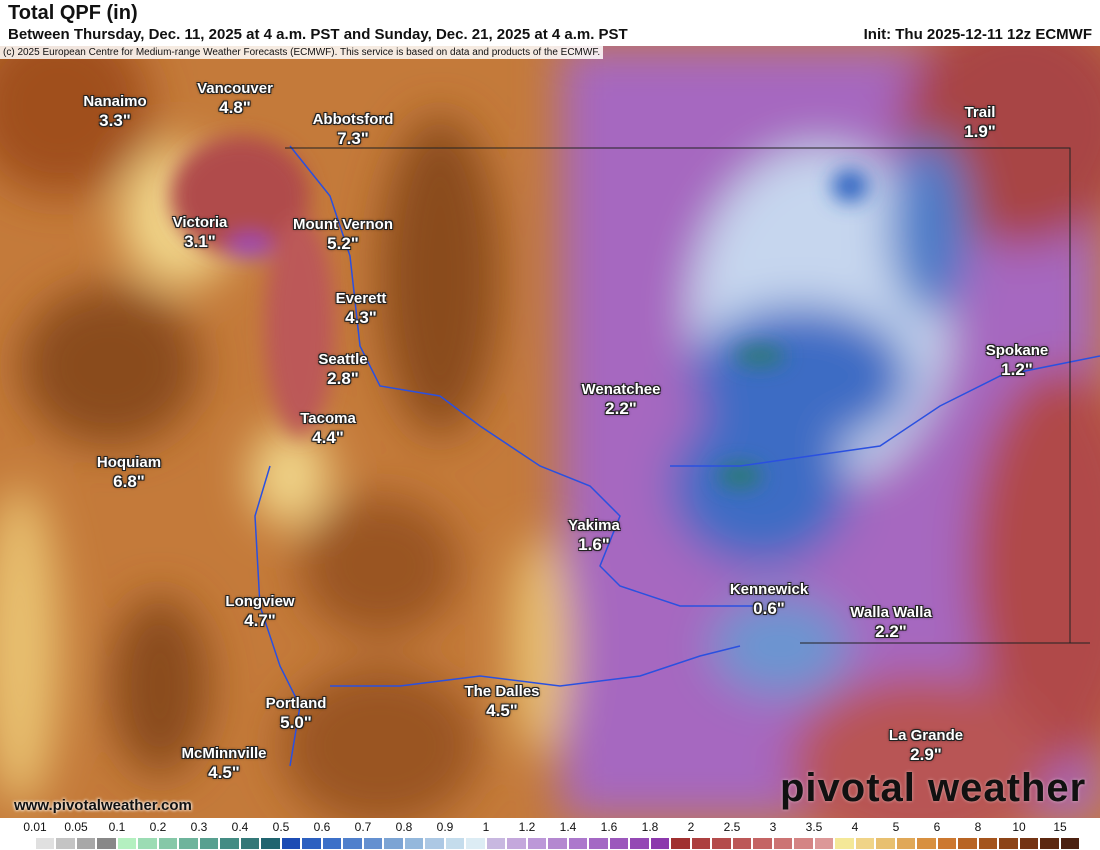 The image size is (1100, 850). What do you see at coordinates (361, 317) in the screenshot?
I see `city-qpf: 4.3"` at bounding box center [361, 317].